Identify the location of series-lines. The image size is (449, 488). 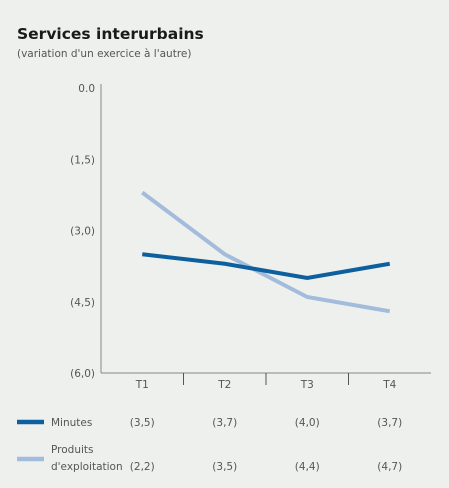
(266, 252).